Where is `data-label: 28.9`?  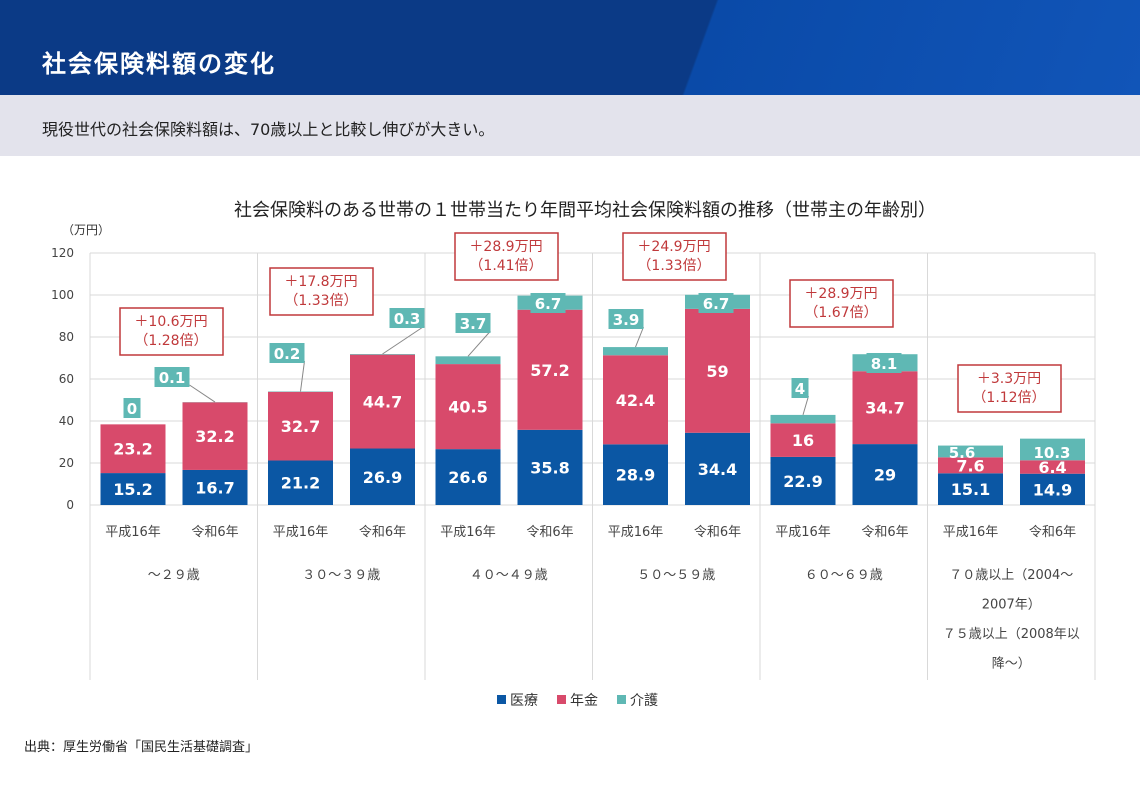 data-label: 28.9 is located at coordinates (635, 475).